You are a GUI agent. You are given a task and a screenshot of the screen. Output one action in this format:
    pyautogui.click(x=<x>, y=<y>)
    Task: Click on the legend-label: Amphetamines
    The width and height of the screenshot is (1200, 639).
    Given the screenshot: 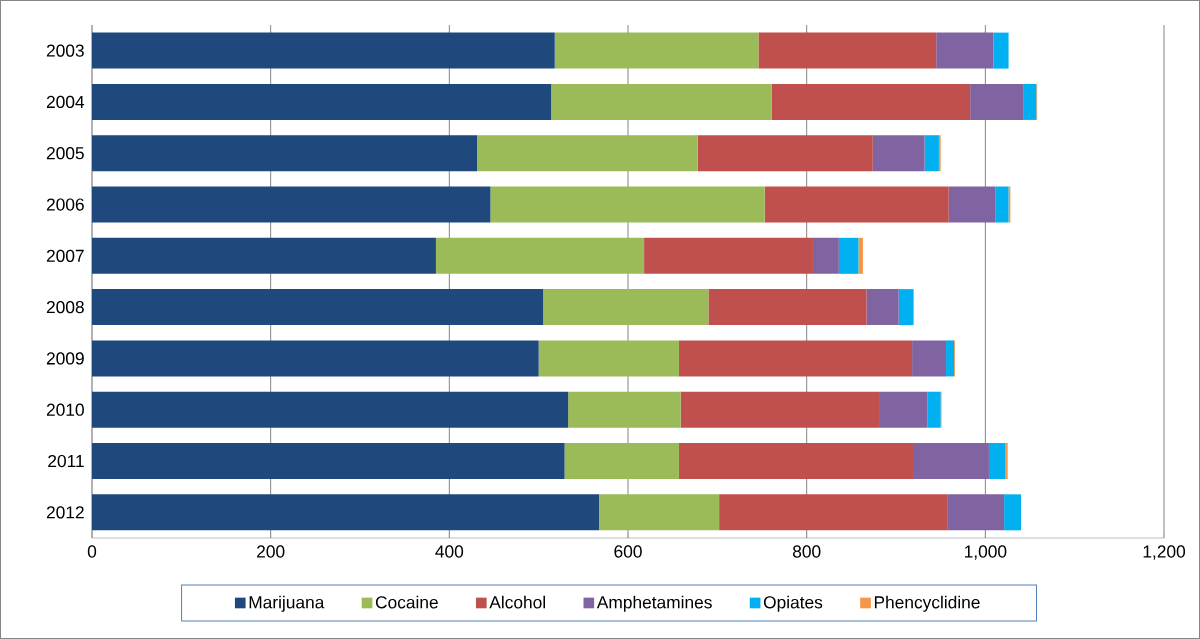 What is the action you would take?
    pyautogui.click(x=654, y=603)
    